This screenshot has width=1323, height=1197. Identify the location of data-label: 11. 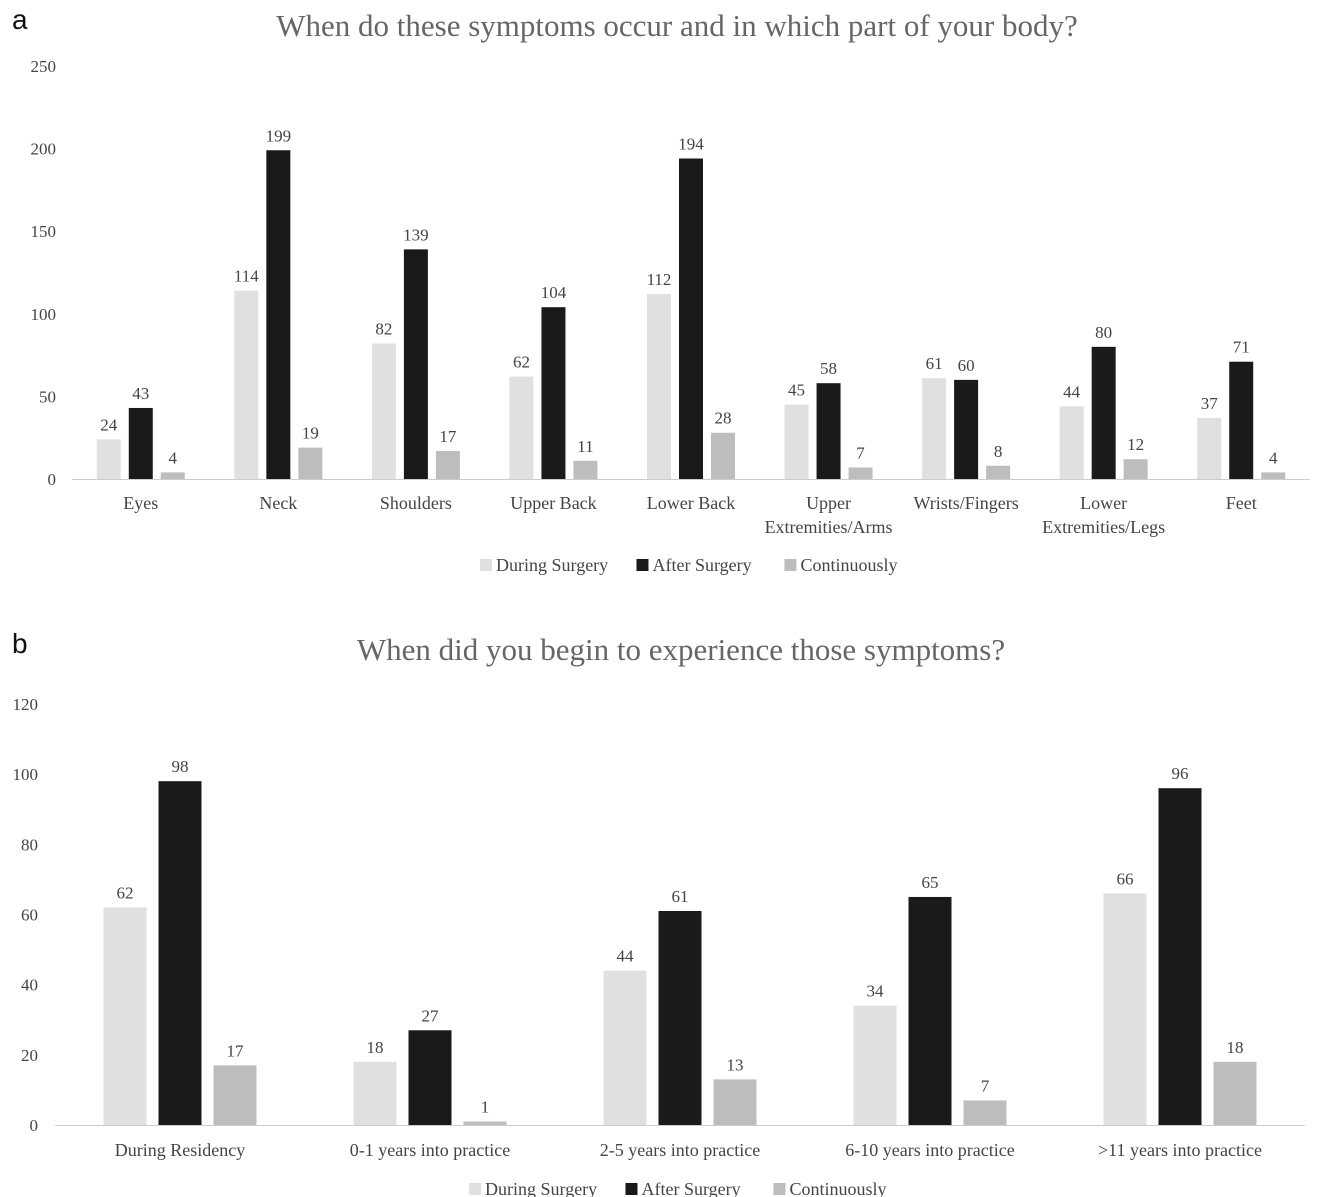
(585, 446).